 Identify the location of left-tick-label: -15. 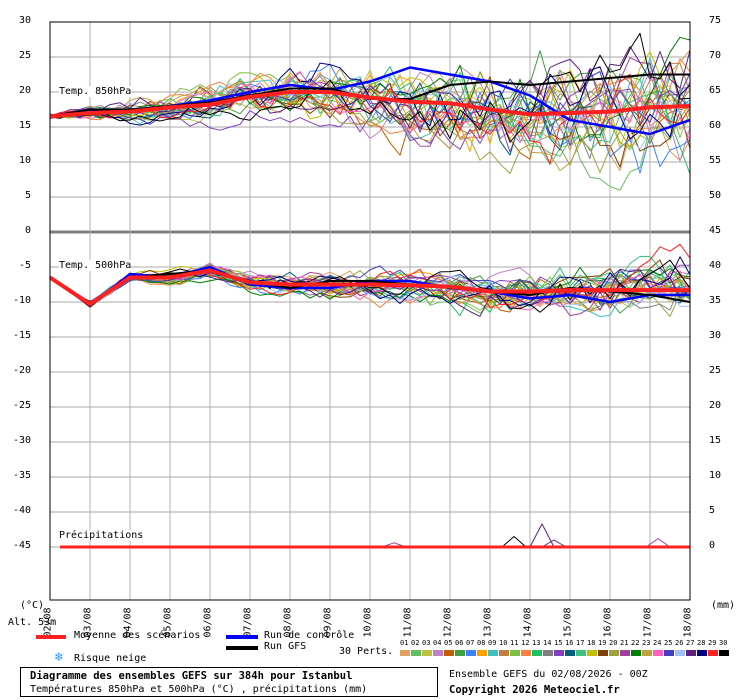
(21, 335).